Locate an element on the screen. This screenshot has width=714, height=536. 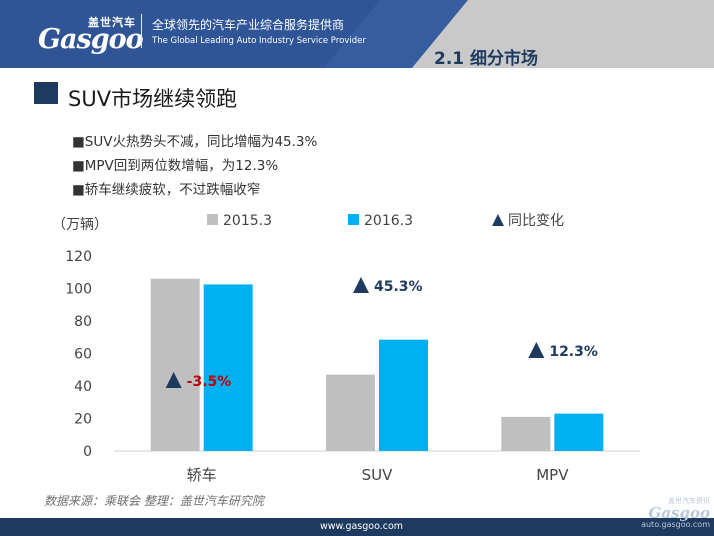
logo-chinese: 盖世汽车 is located at coordinates (112, 22).